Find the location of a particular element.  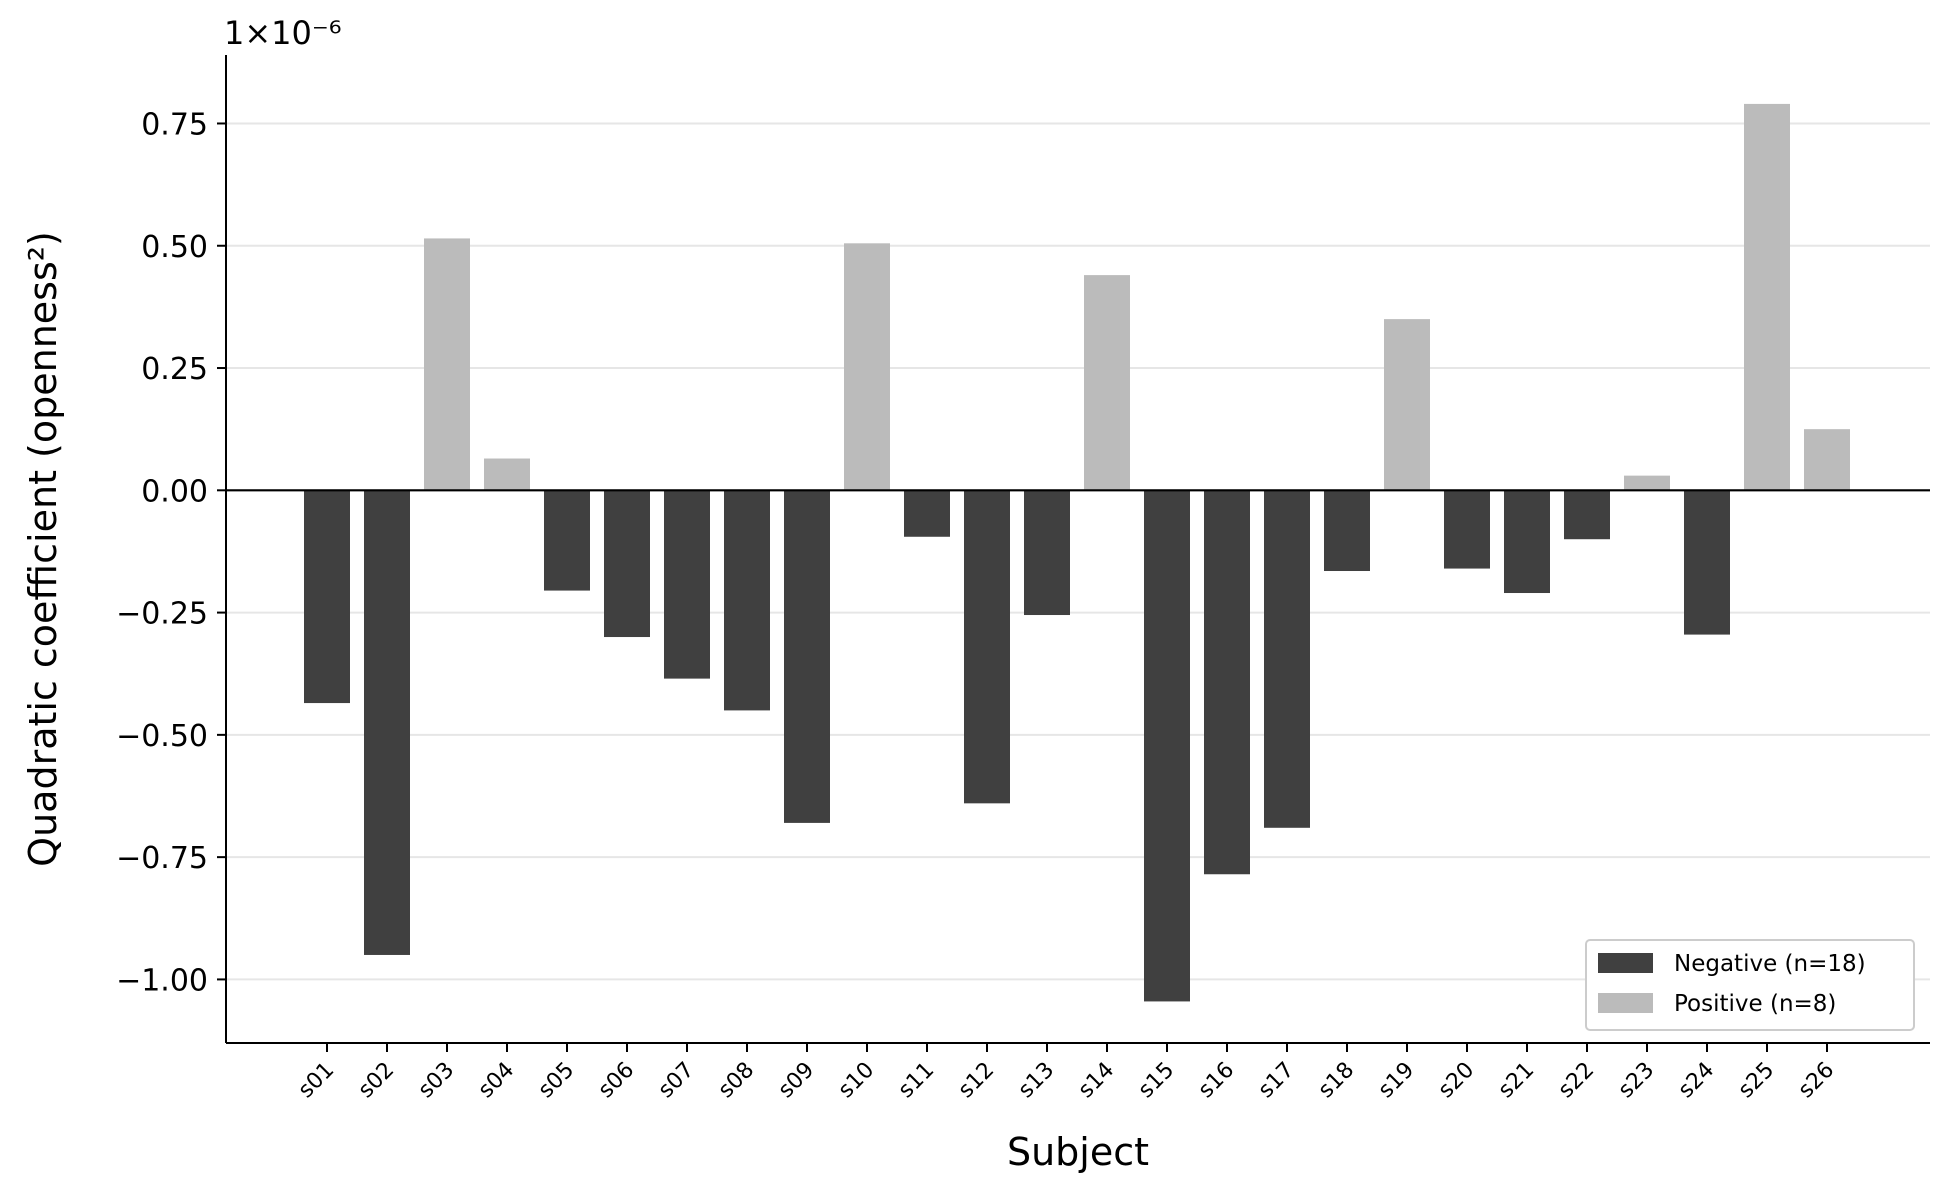

bar-s10 is located at coordinates (867, 367).